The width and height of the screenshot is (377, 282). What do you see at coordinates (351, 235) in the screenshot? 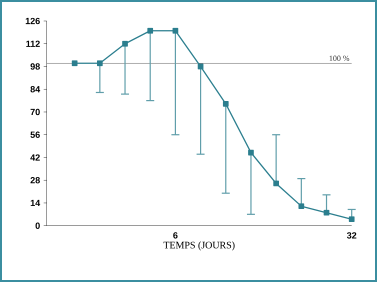
I see `x-tick-label: 32` at bounding box center [351, 235].